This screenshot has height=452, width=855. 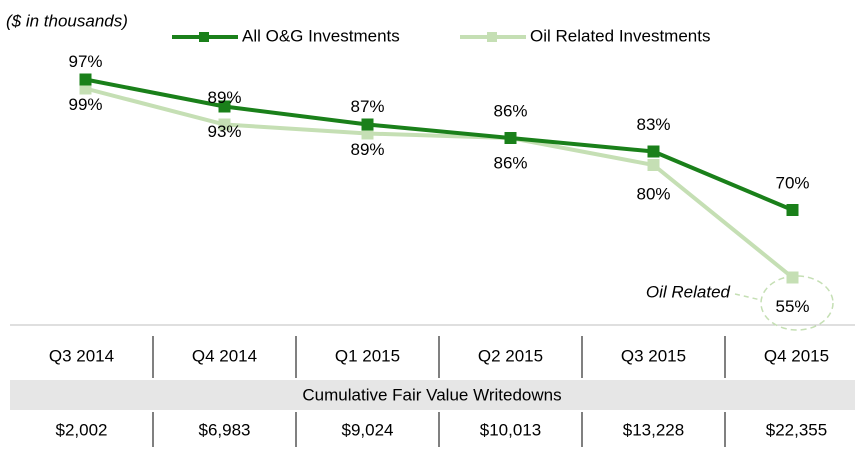 I want to click on table-value: $10,013, so click(x=510, y=429).